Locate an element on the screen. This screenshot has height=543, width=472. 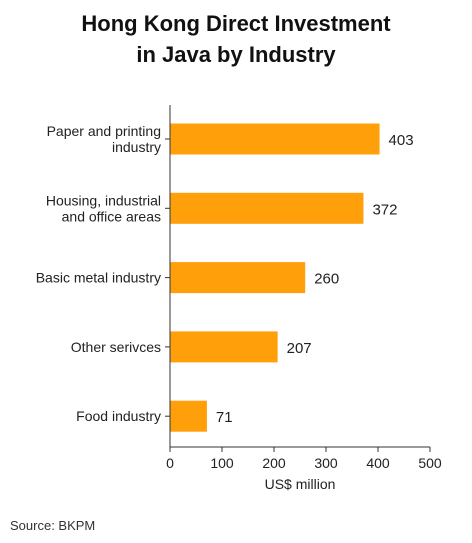
x-tick-label-300: 300 is located at coordinates (326, 463).